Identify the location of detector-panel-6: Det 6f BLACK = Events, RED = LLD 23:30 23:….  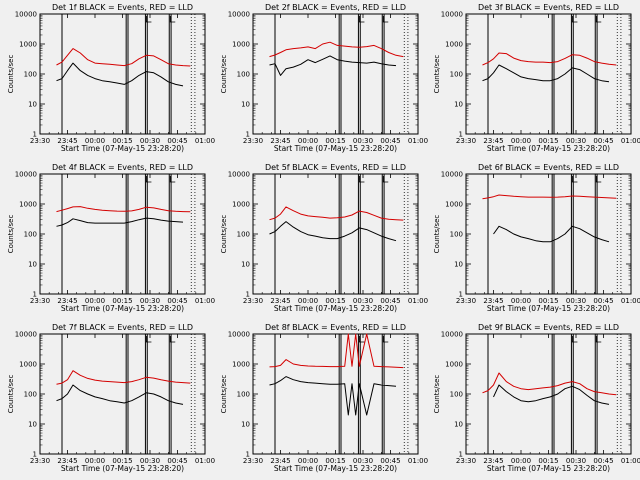
(536, 238).